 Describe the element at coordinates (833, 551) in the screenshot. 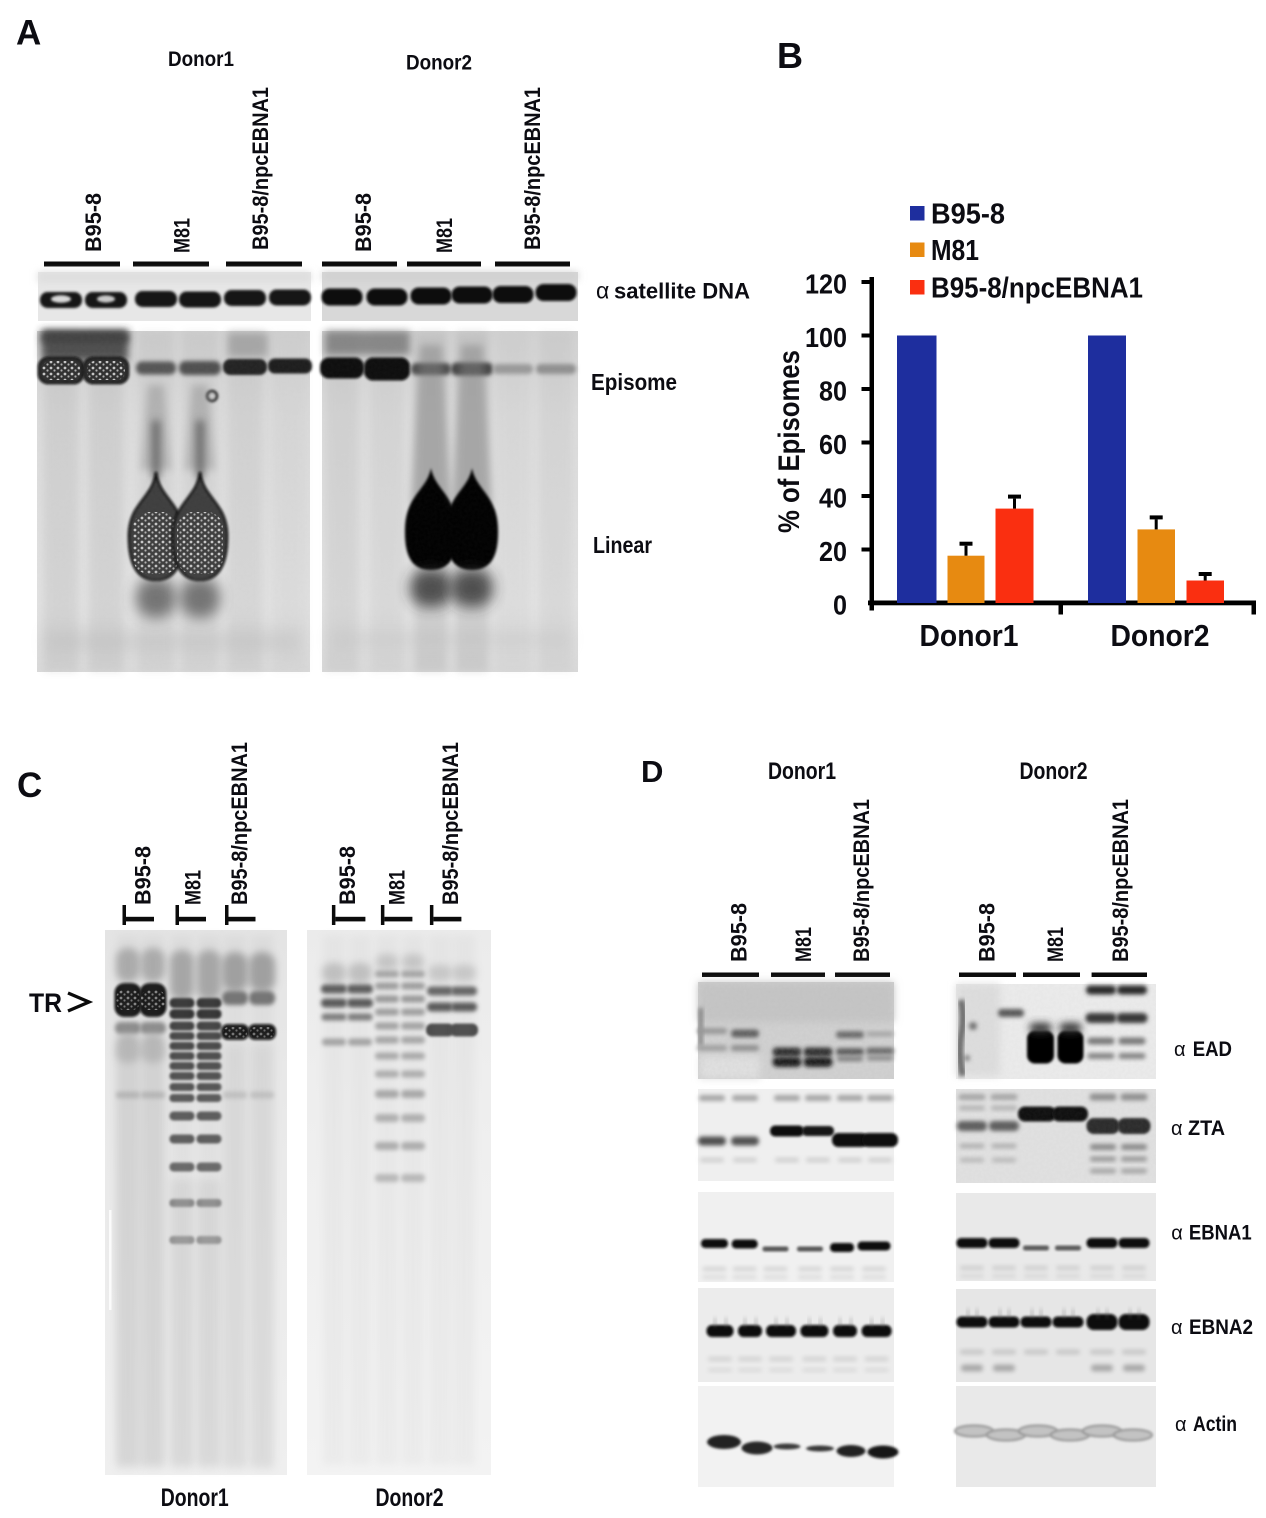

I see `svg-text: 20` at that location.